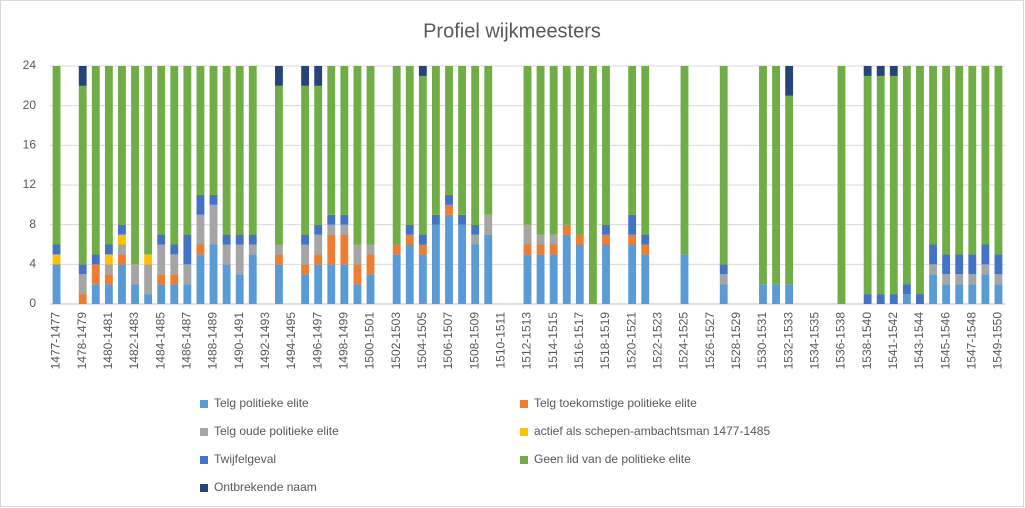 The image size is (1025, 508). I want to click on x-tick-label: 1504-1505, so click(422, 341).